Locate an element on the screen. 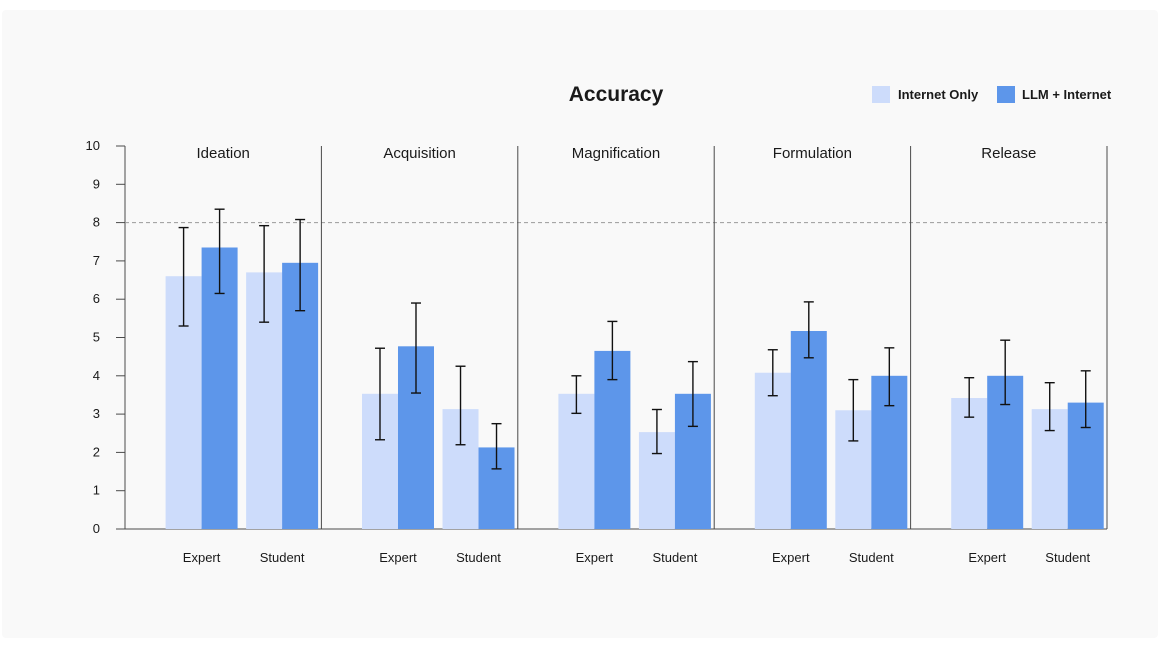 Image resolution: width=1159 pixels, height=646 pixels. panel-title: Magnification is located at coordinates (616, 153).